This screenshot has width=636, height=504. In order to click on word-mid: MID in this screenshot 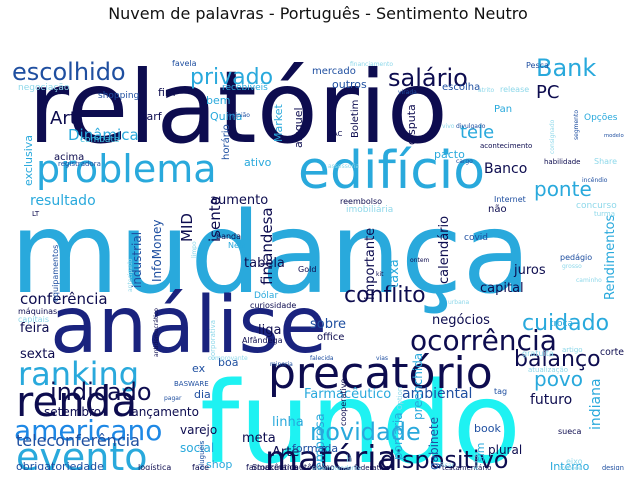, I will do `click(187, 227)`.